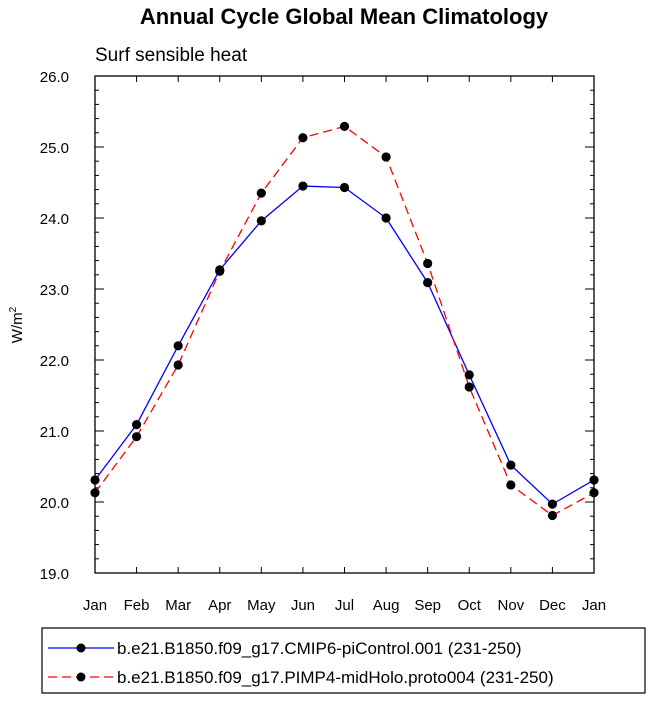 The width and height of the screenshot is (649, 701). I want to click on y-axis-label: W/m2, so click(17, 324).